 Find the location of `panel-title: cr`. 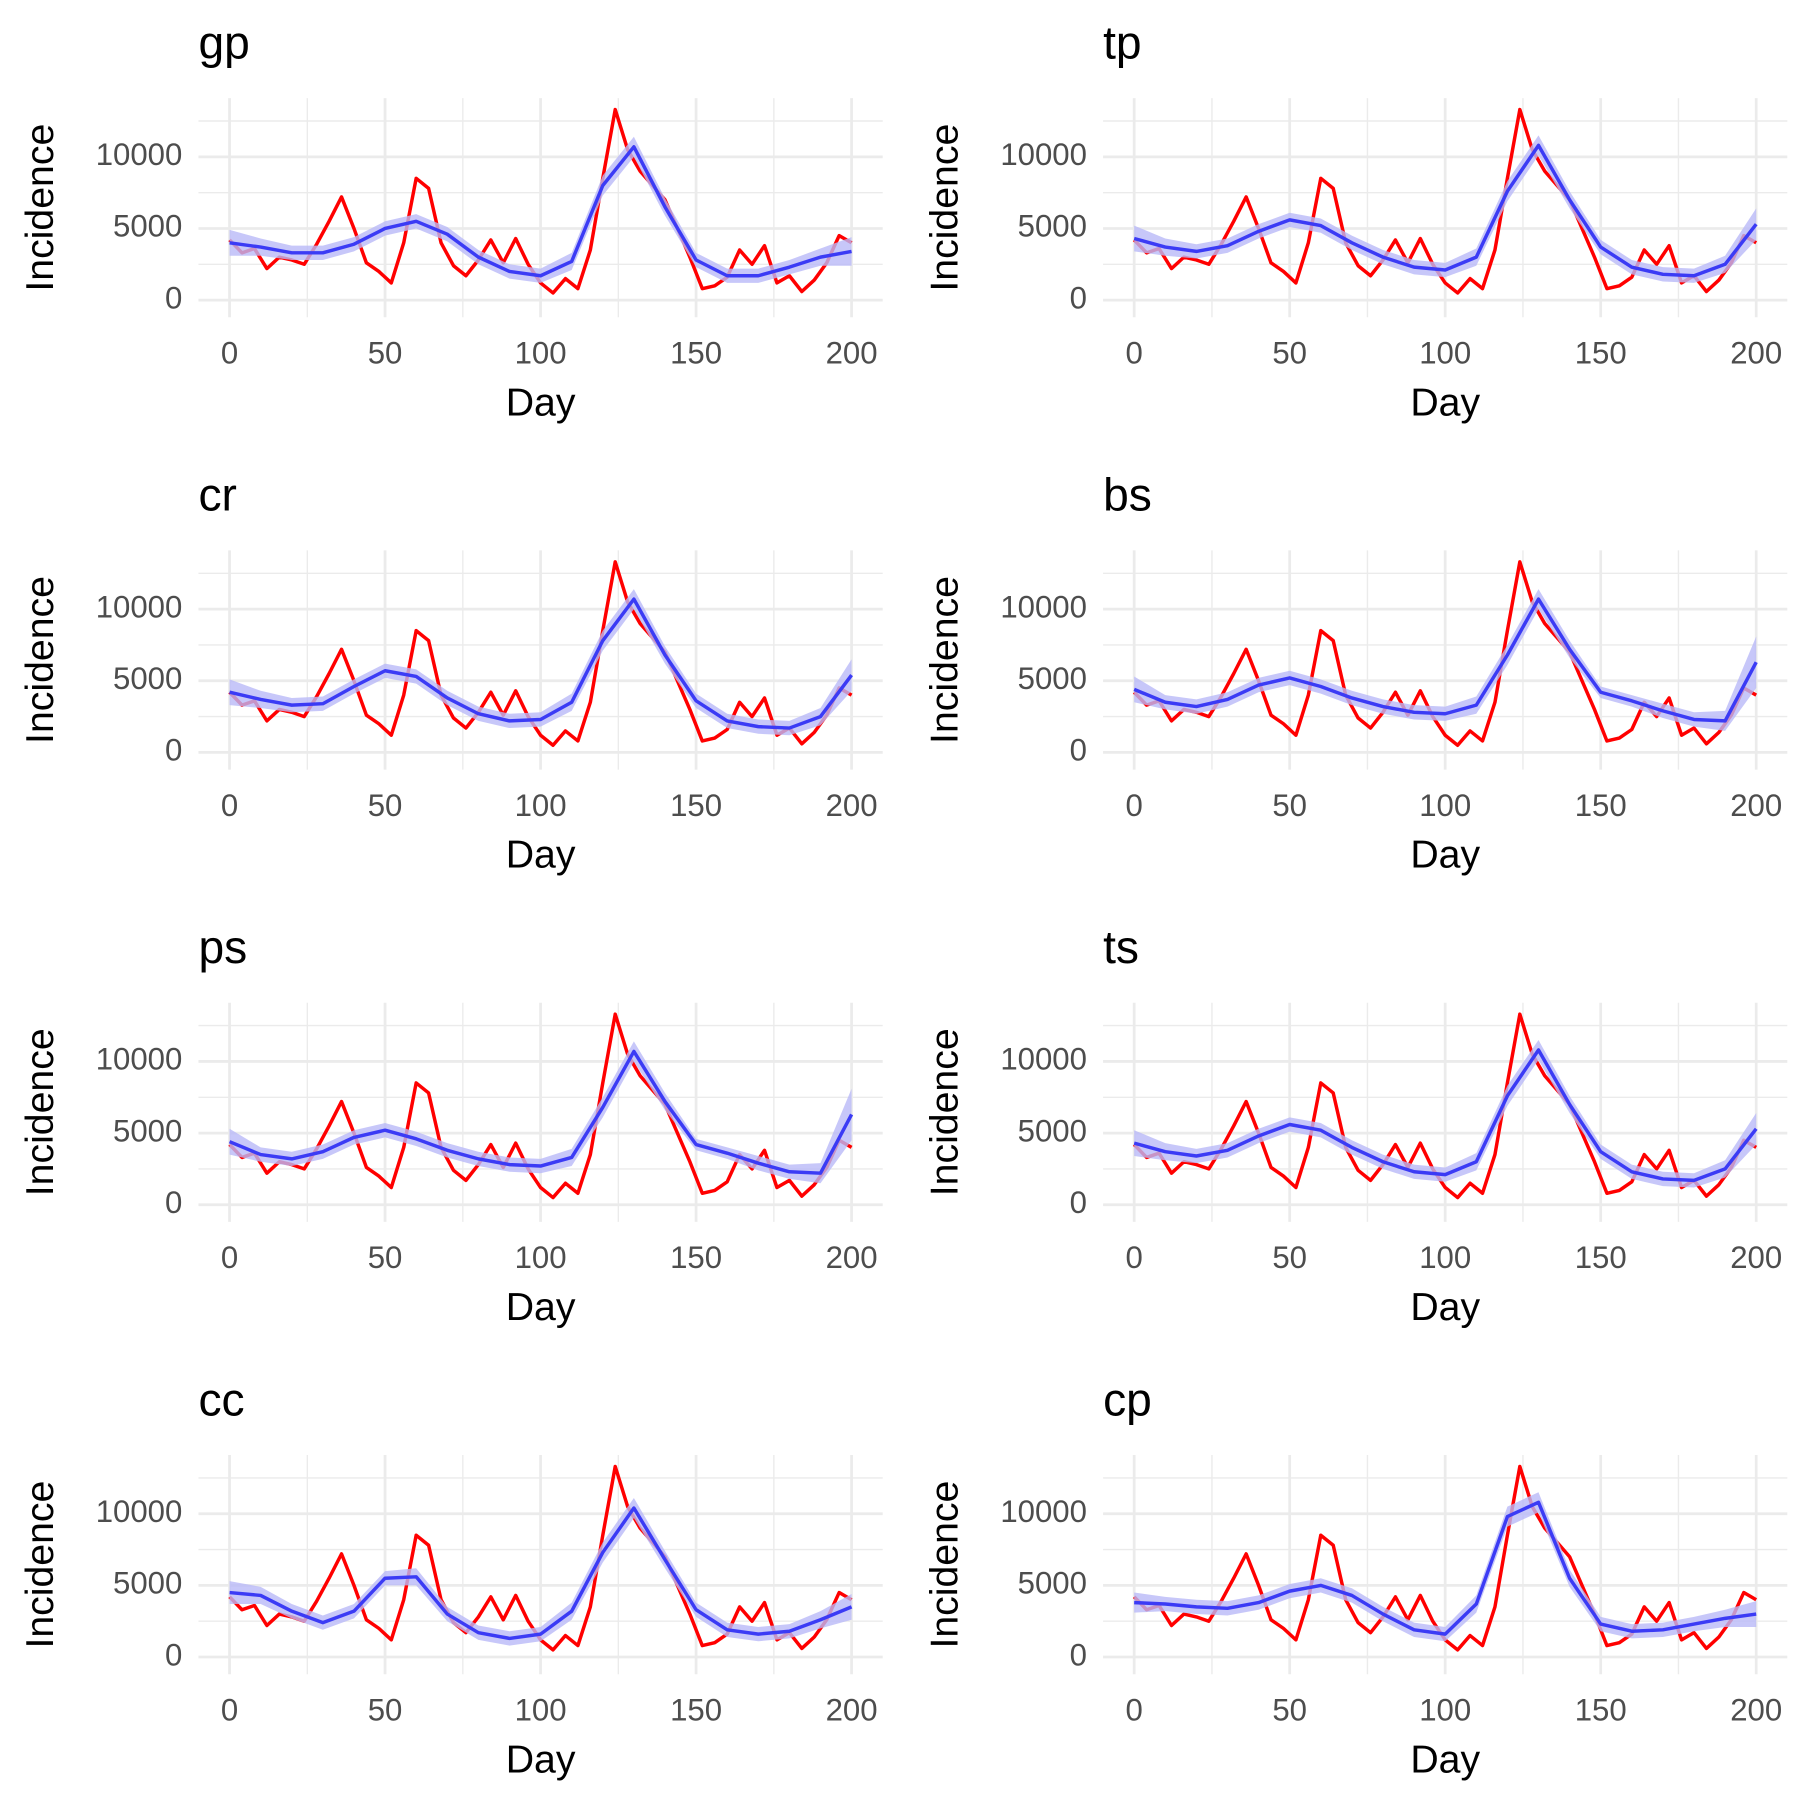

panel-title: cr is located at coordinates (217, 495).